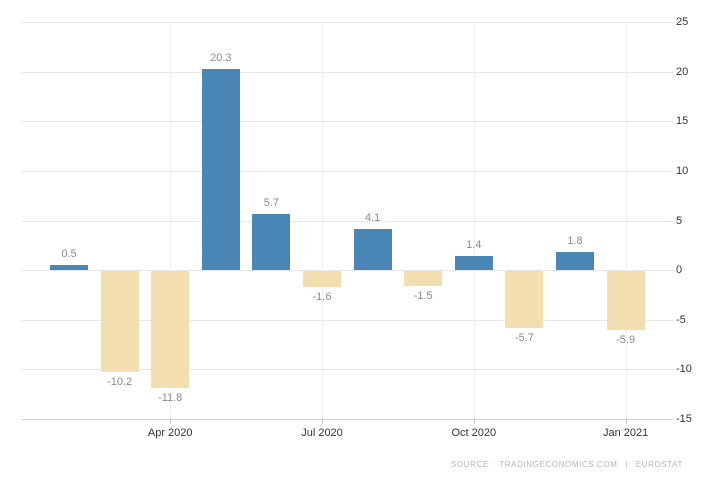 The image size is (728, 485). Describe the element at coordinates (170, 398) in the screenshot. I see `bar-value-label: -11.8` at that location.